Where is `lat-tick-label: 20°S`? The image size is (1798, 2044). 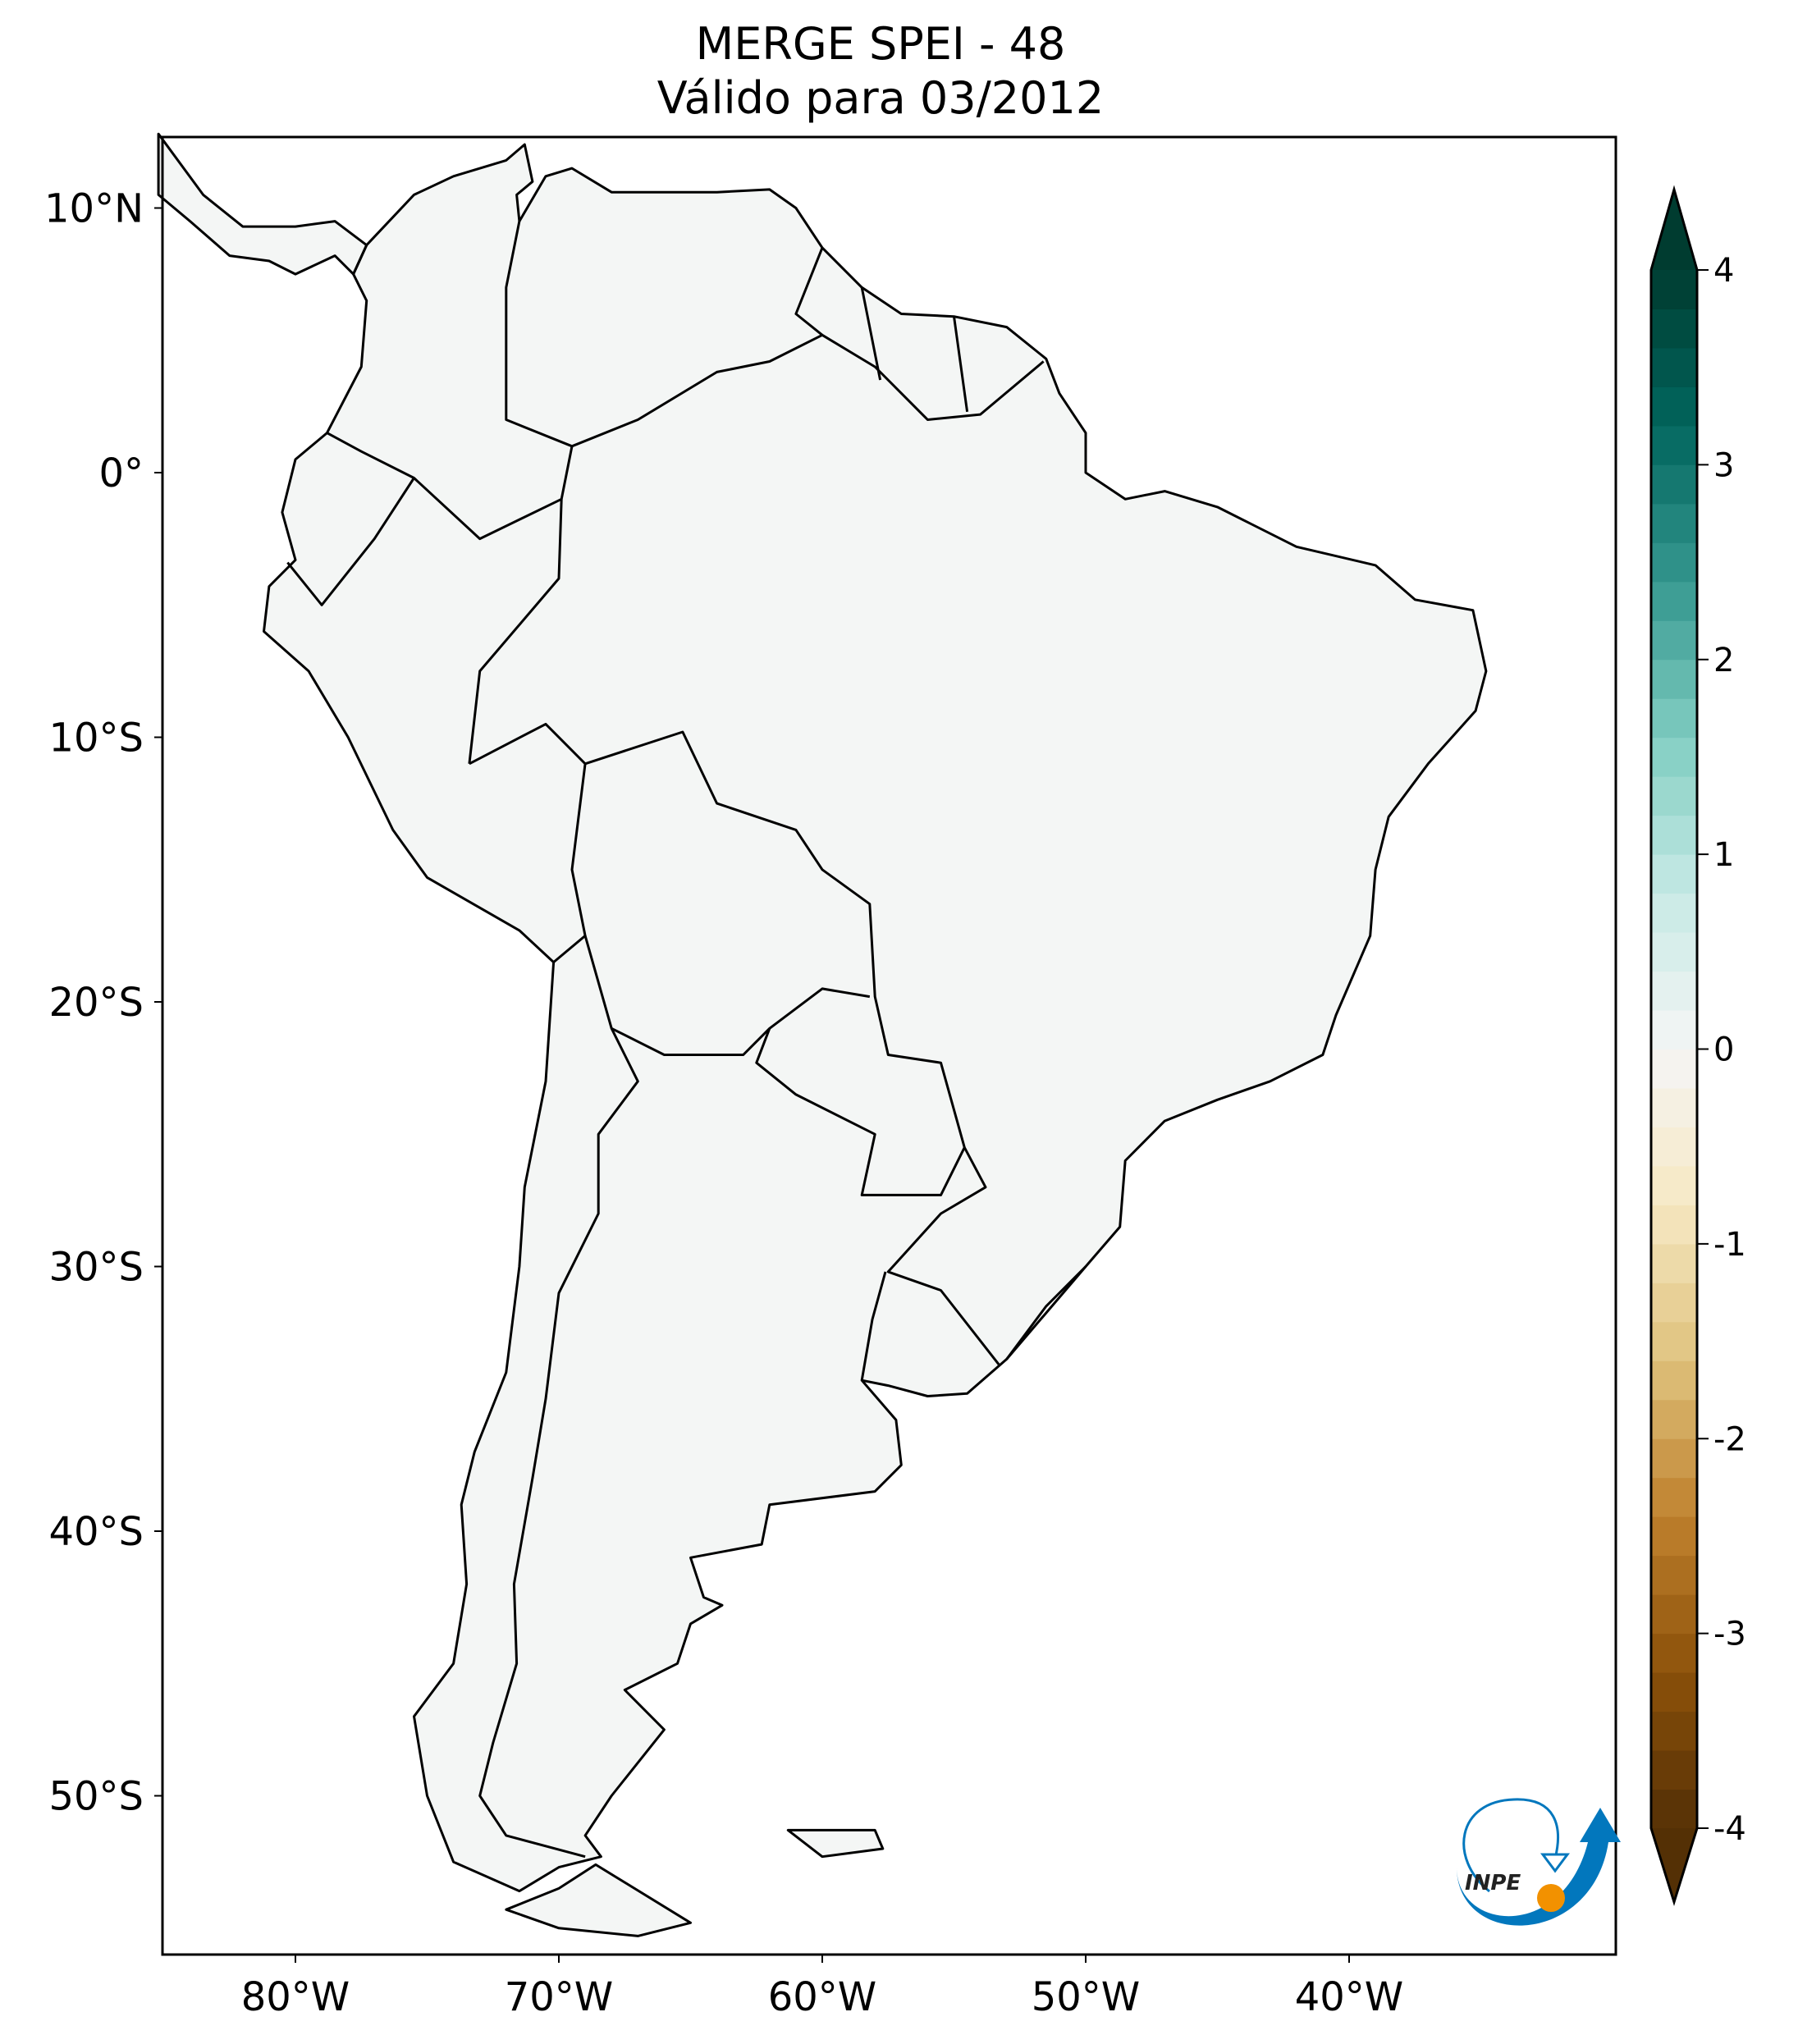 lat-tick-label: 20°S is located at coordinates (96, 1003).